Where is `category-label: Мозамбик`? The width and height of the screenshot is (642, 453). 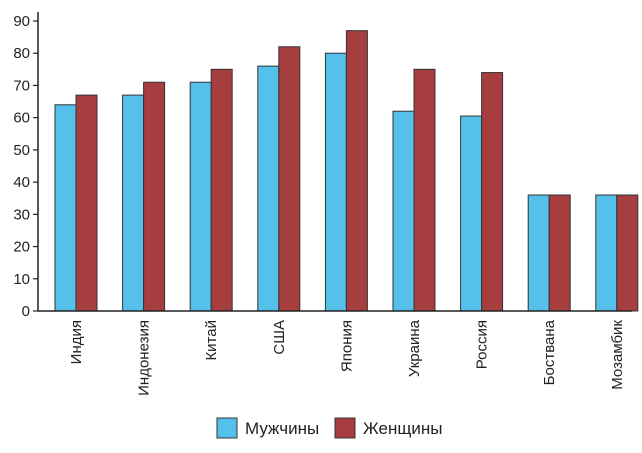
category-label: Мозамбик is located at coordinates (617, 355).